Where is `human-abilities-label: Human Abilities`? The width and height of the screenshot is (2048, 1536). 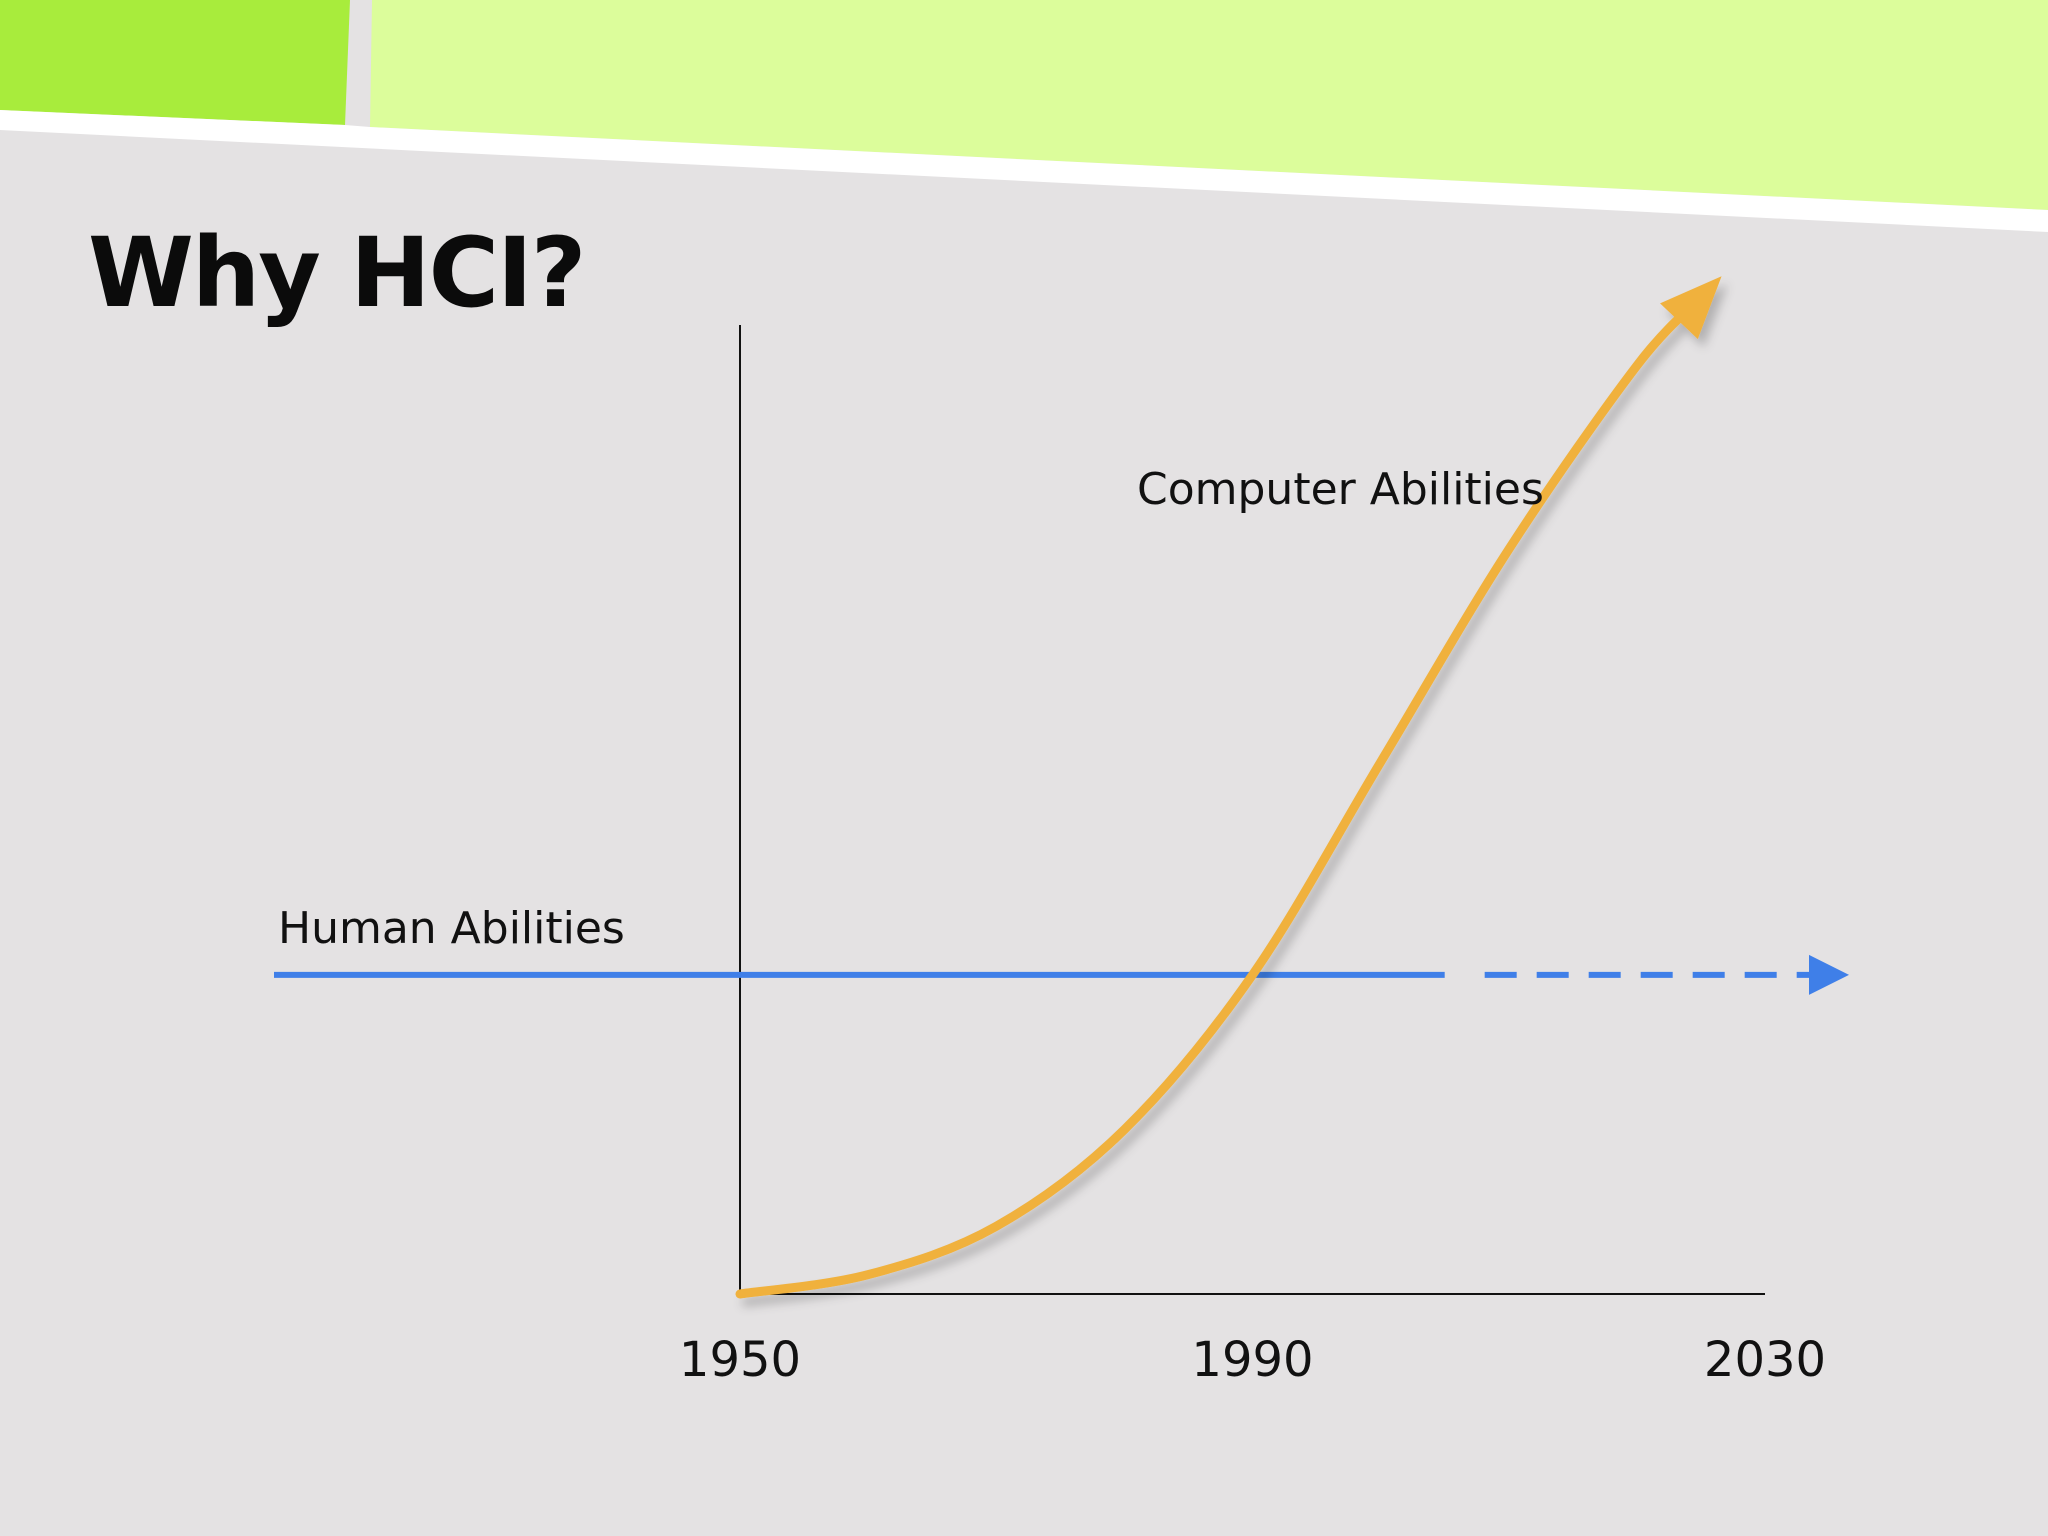 human-abilities-label: Human Abilities is located at coordinates (451, 928).